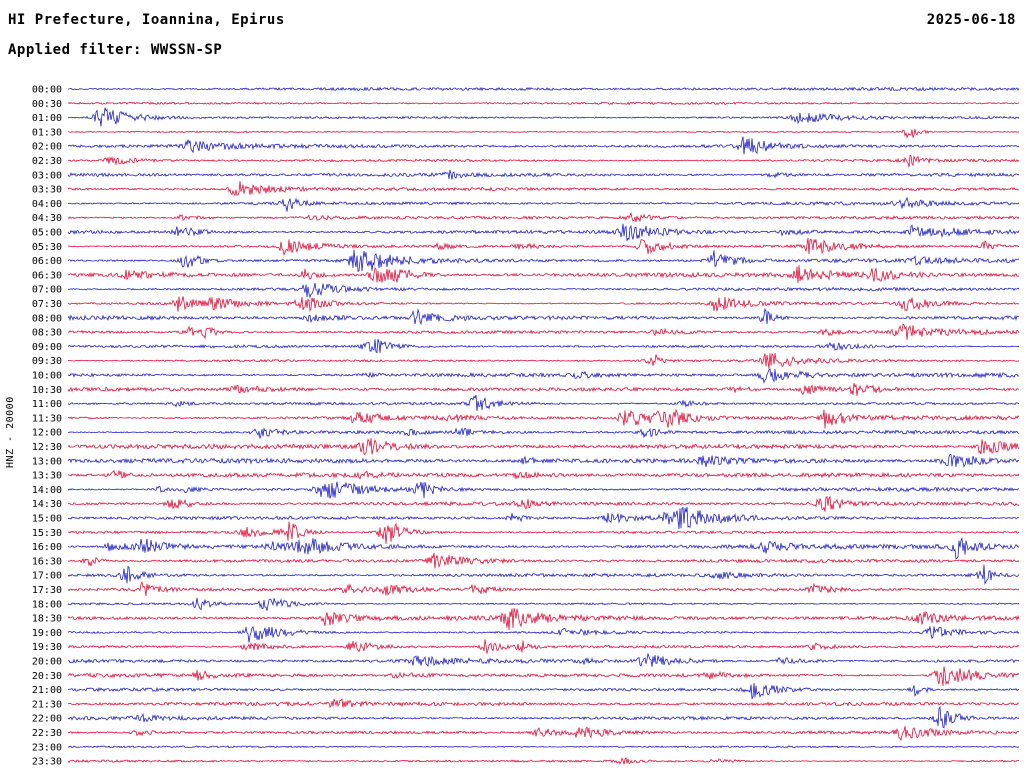  Describe the element at coordinates (47, 147) in the screenshot. I see `time-label: 02:00` at that location.